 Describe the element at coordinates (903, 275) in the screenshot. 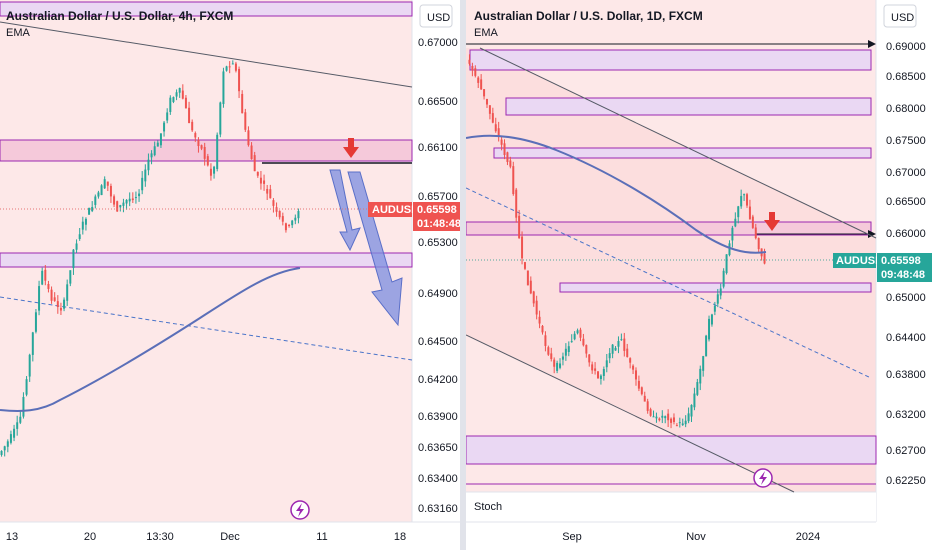

I see `bar-countdown: 09:48:48` at that location.